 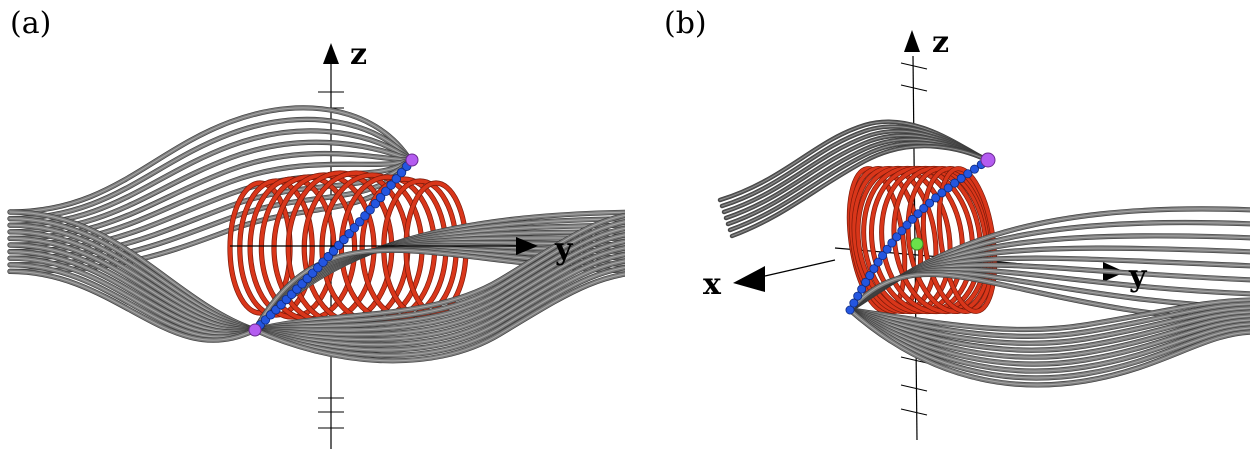 I want to click on field-lines-b, so click(x=853, y=179).